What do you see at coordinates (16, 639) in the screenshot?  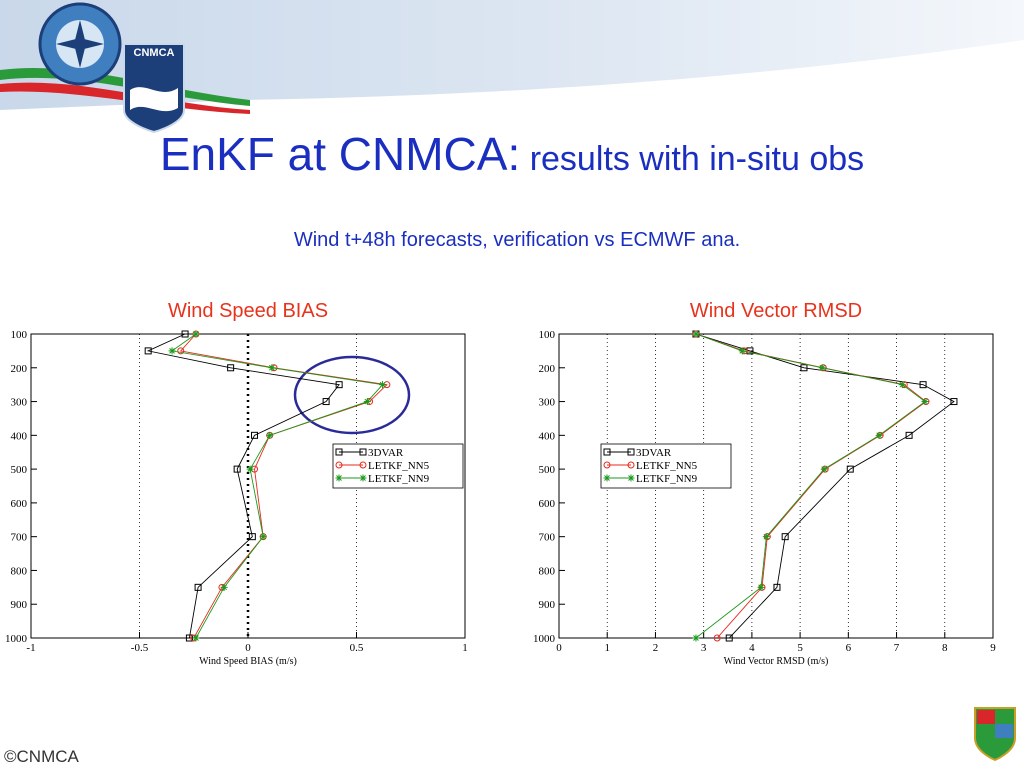 I see `y-tick-label: 1000` at bounding box center [16, 639].